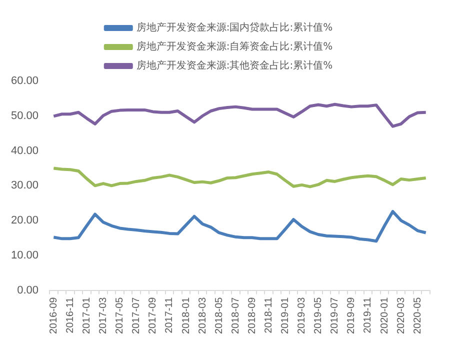  Describe the element at coordinates (368, 315) in the screenshot. I see `x-tick-label: 2019-11` at that location.